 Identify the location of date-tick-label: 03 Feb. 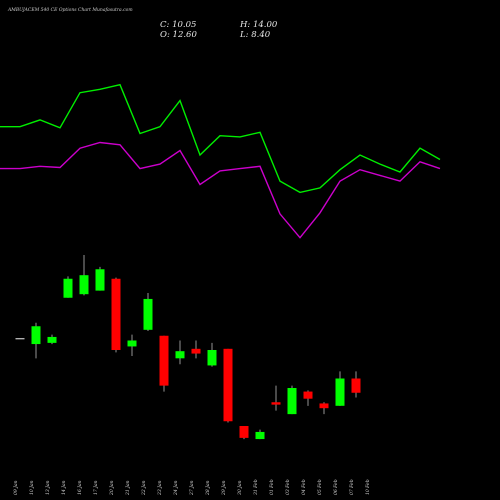
(288, 487).